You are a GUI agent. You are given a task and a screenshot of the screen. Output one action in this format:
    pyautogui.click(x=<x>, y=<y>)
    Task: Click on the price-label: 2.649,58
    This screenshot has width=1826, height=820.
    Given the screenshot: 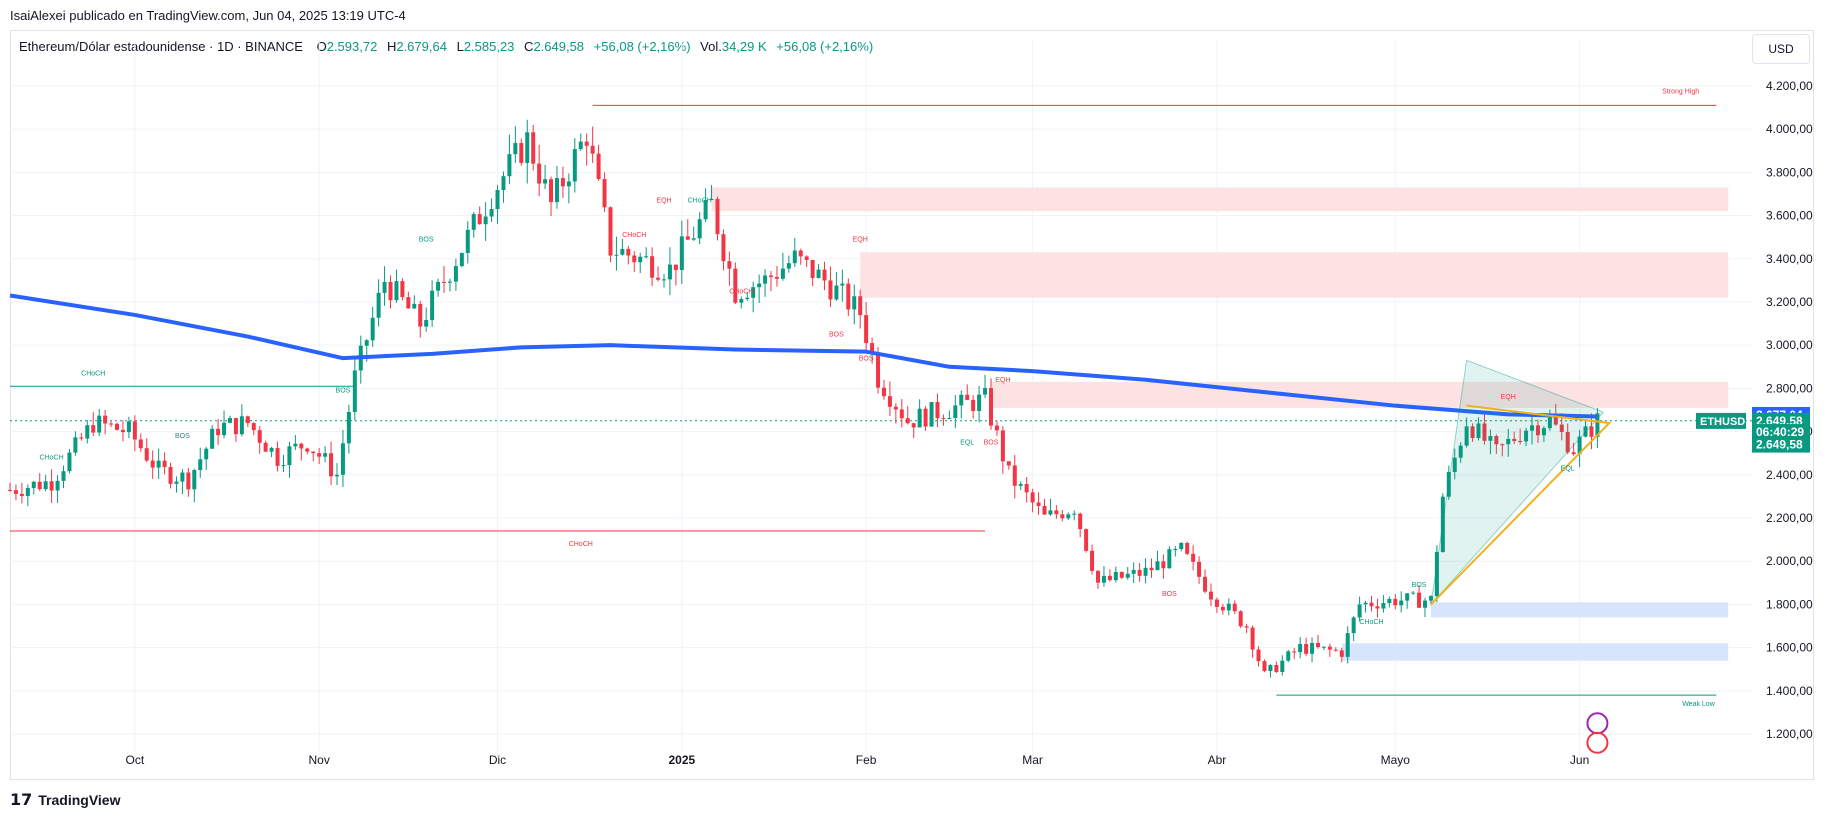 What is the action you would take?
    pyautogui.click(x=1779, y=445)
    